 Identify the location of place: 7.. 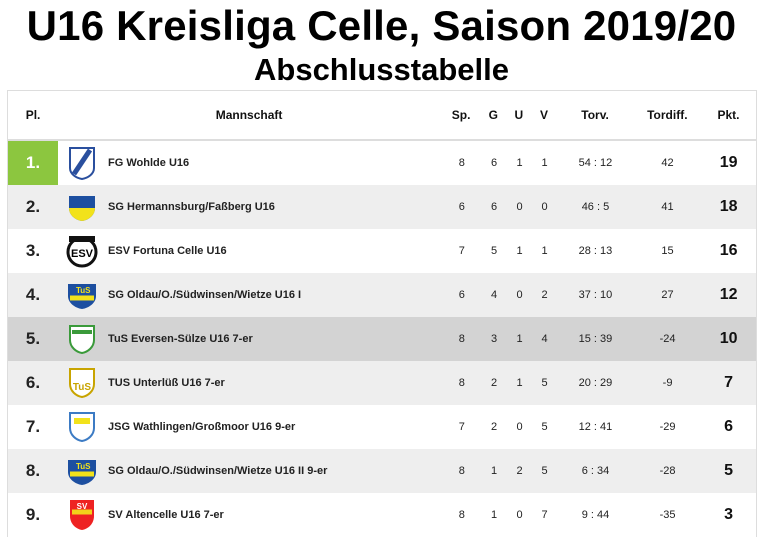
(33, 426).